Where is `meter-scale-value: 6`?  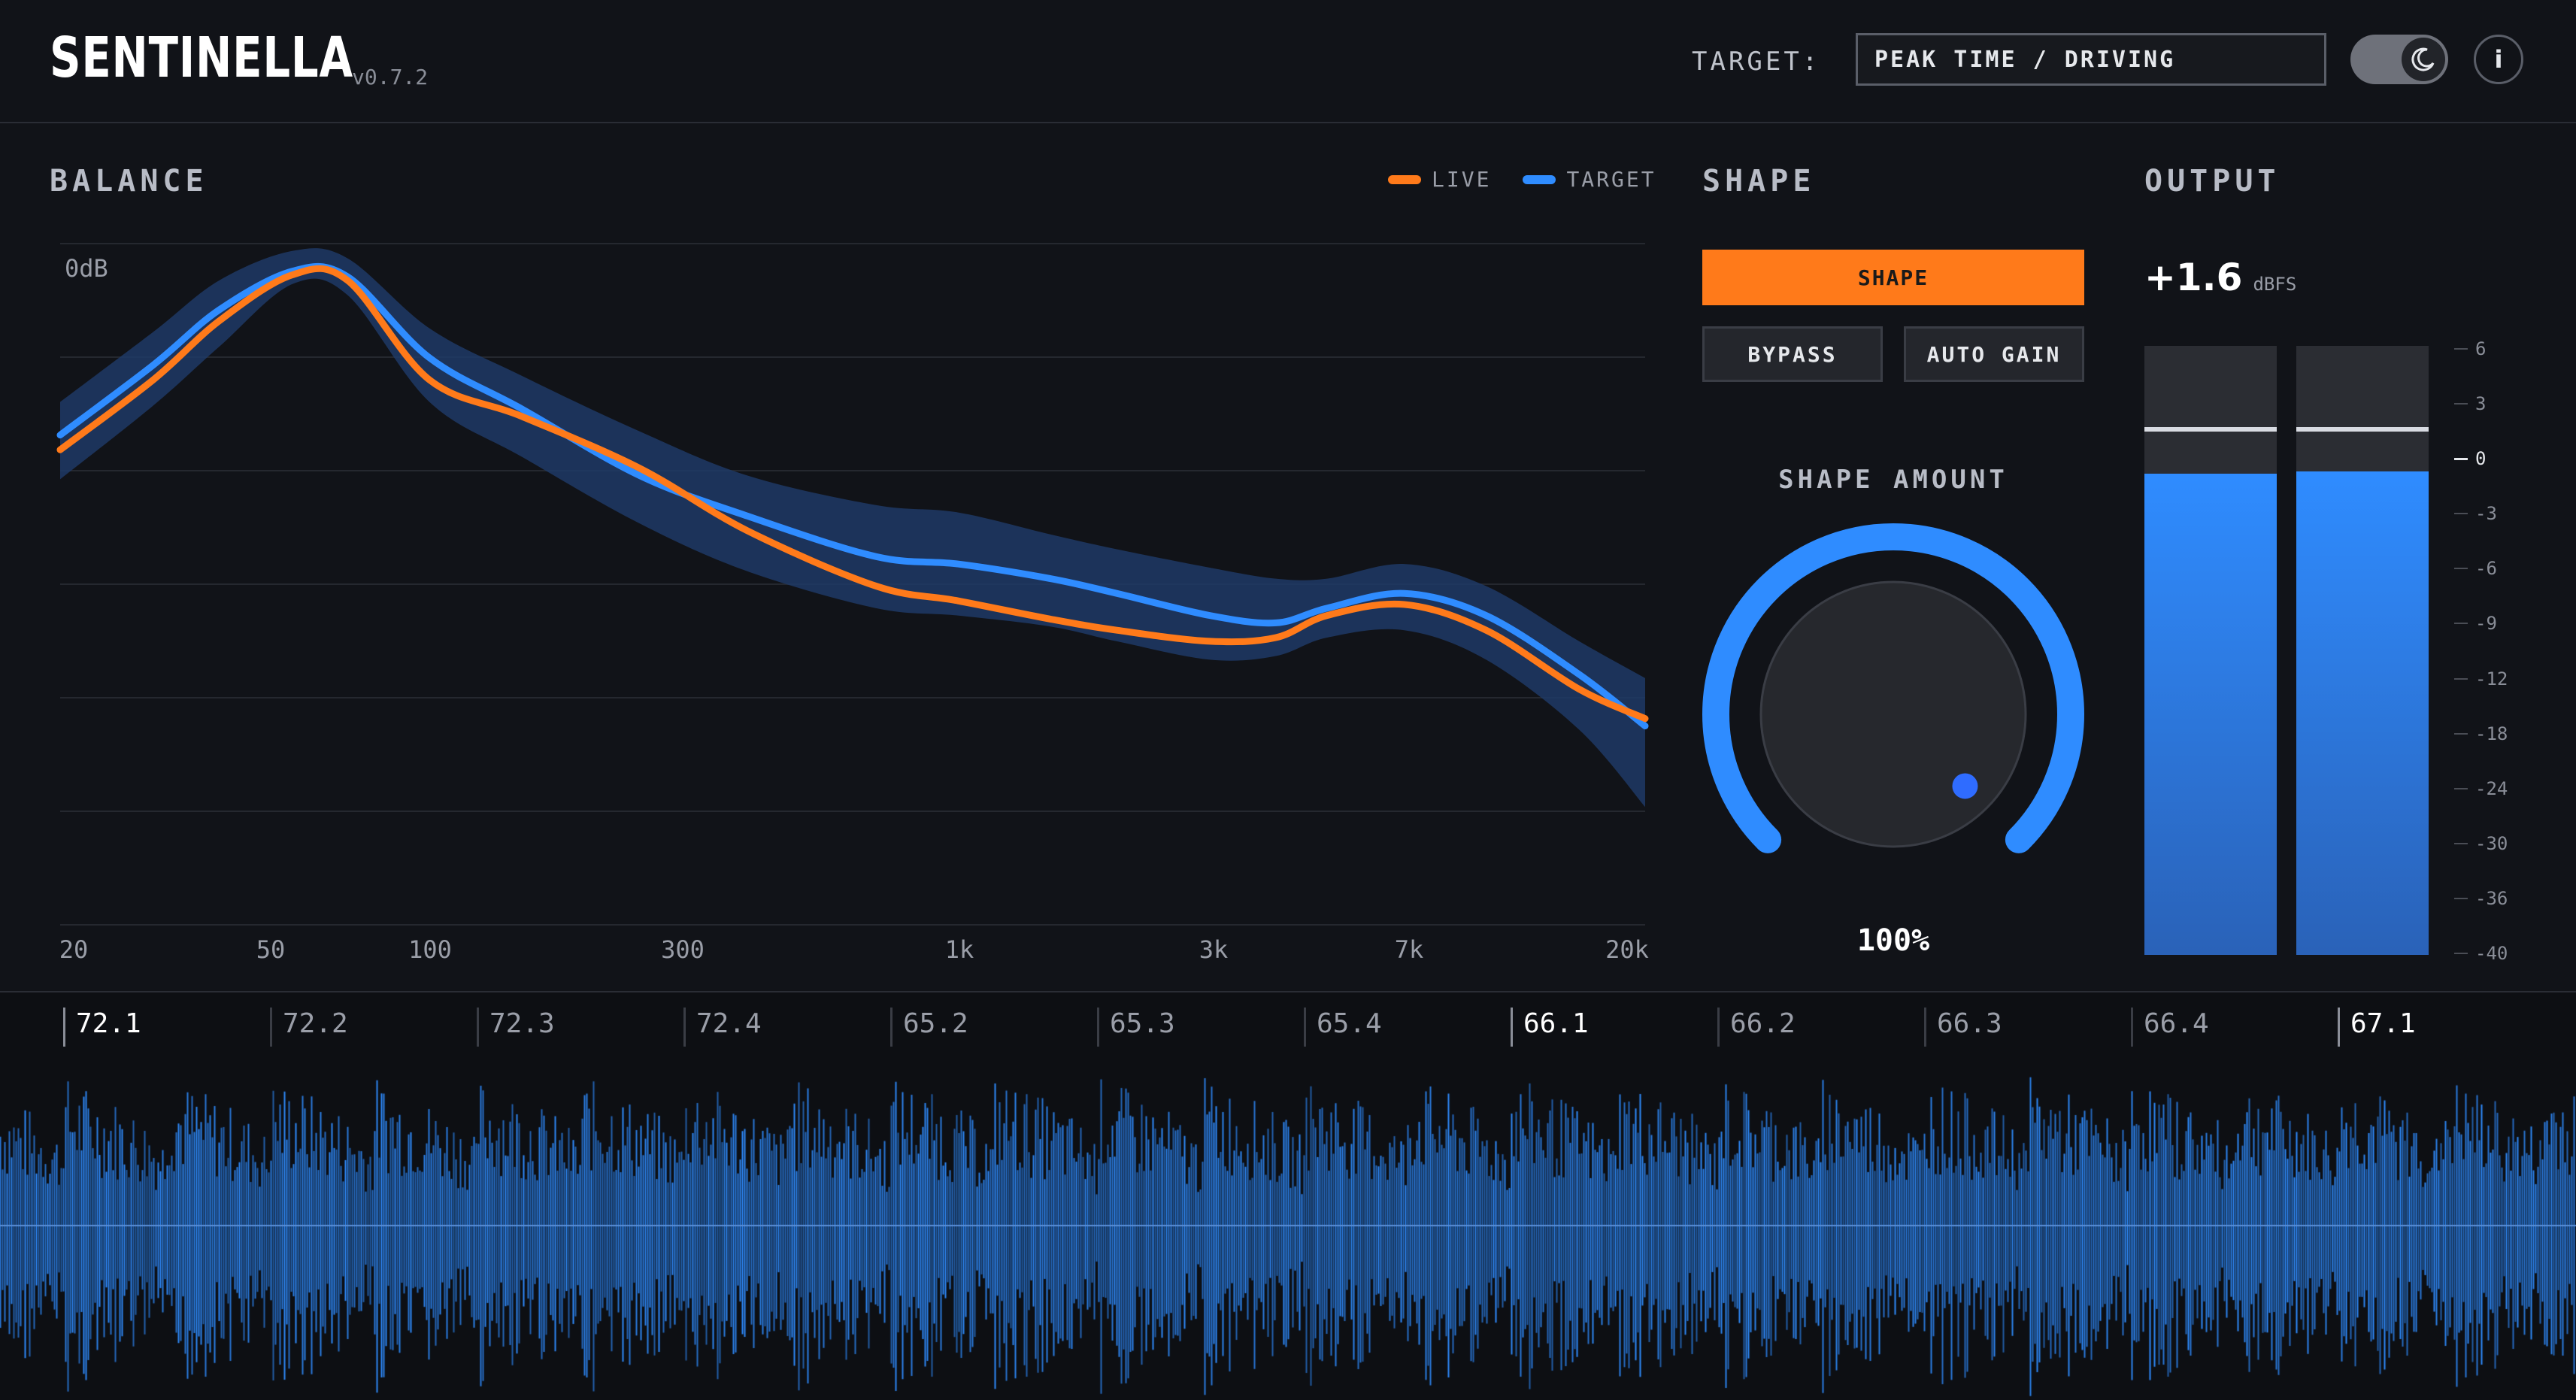
meter-scale-value: 6 is located at coordinates (2481, 348).